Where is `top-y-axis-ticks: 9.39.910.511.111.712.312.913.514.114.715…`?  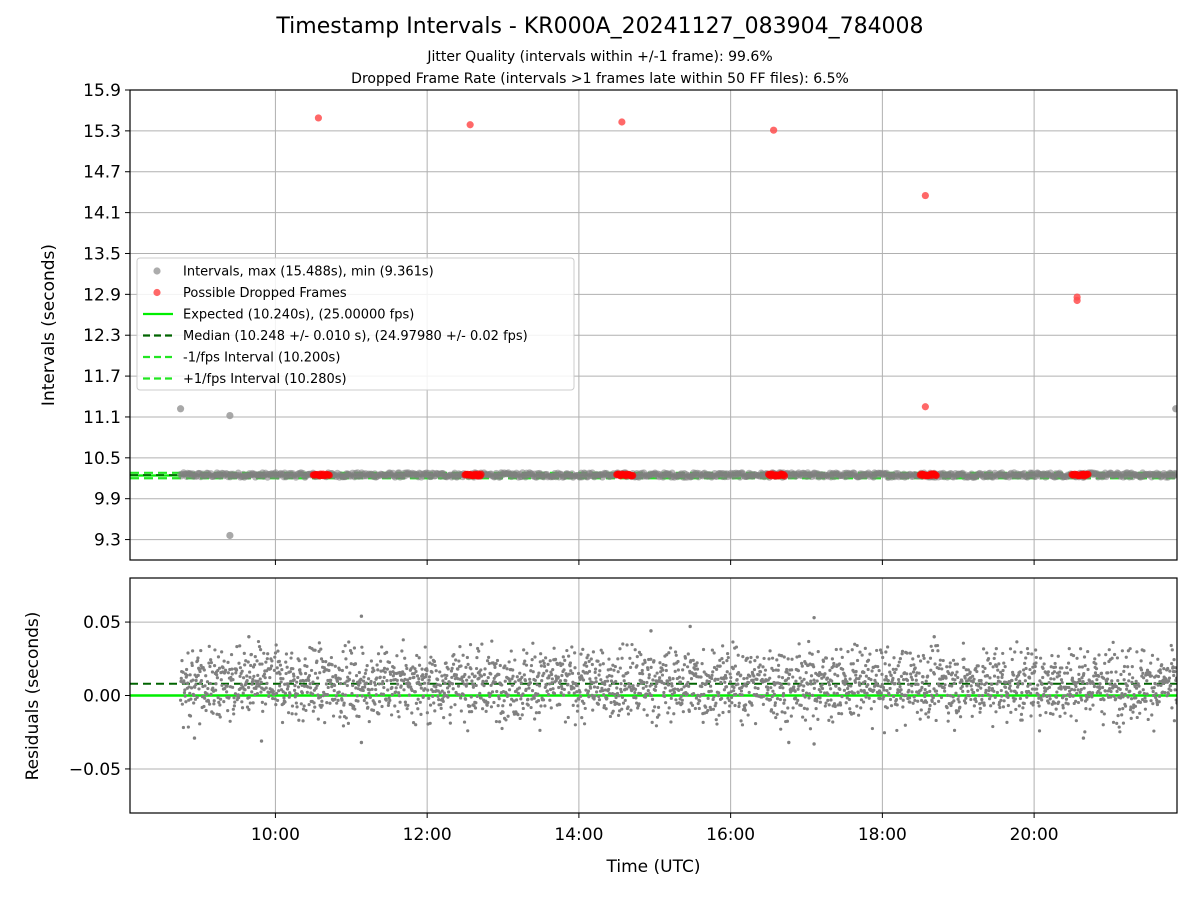 top-y-axis-ticks: 9.39.910.511.111.712.312.913.514.114.715… is located at coordinates (106, 316).